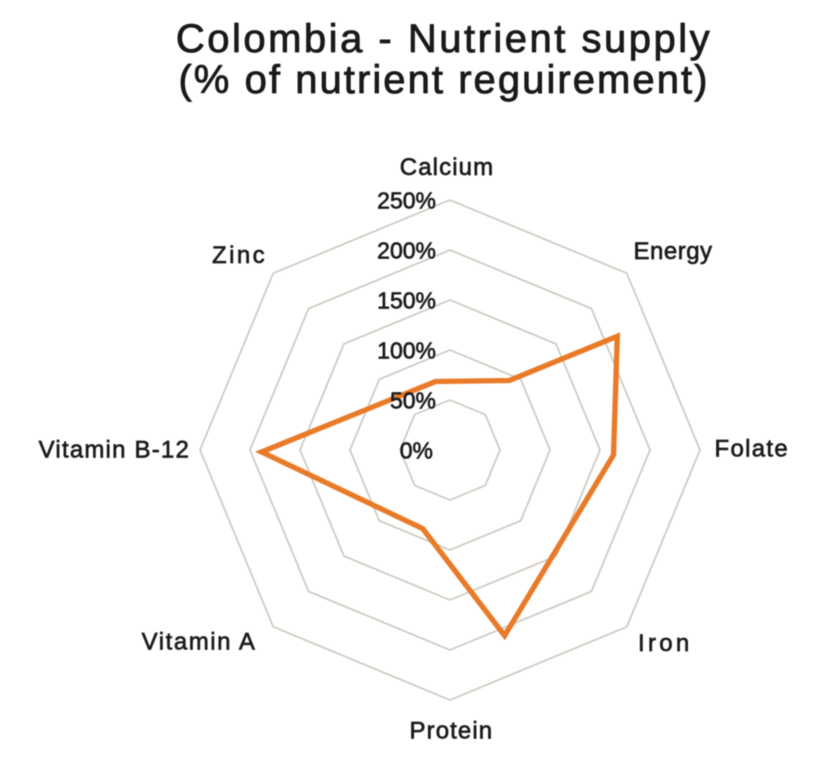 The image size is (840, 772). Describe the element at coordinates (199, 642) in the screenshot. I see `svg-text: Vitamin A` at that location.